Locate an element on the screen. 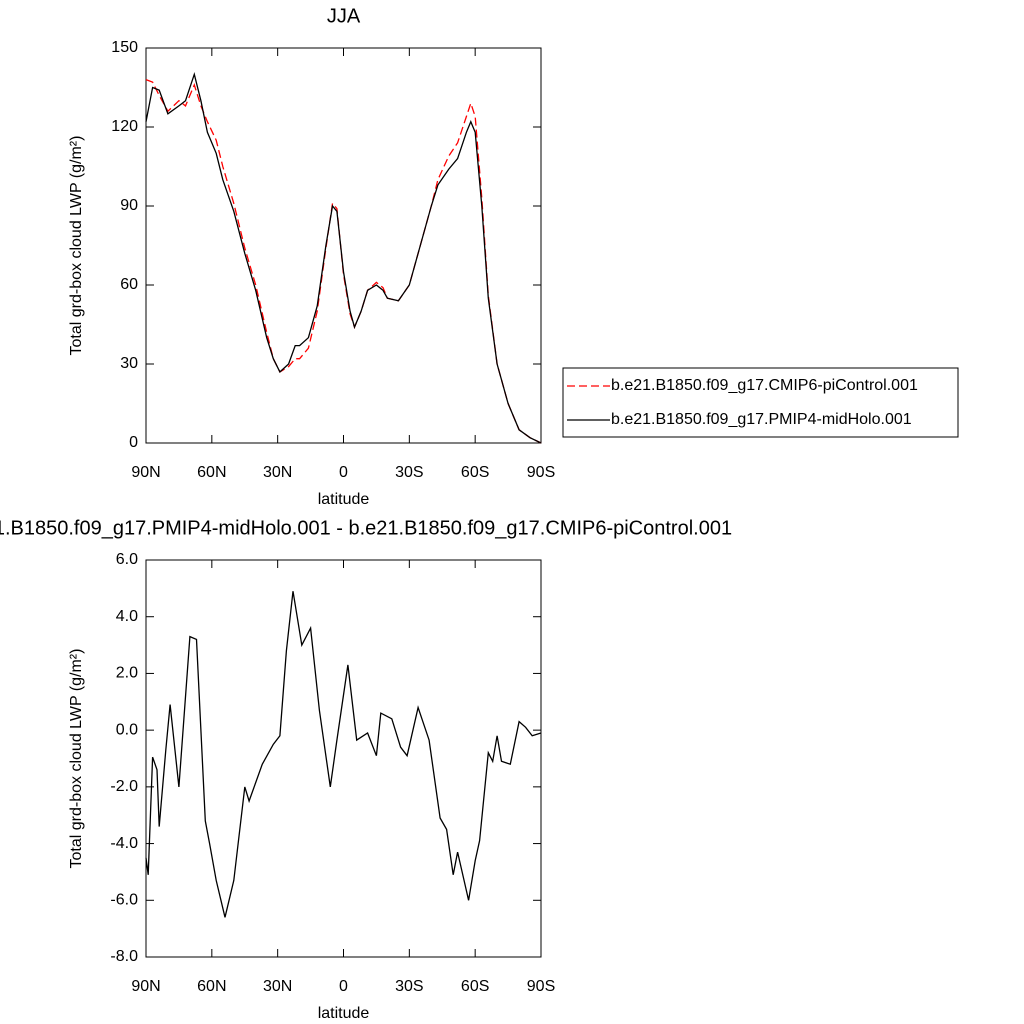 The height and width of the screenshot is (1024, 1024). y-tick-label: 60 is located at coordinates (129, 284).